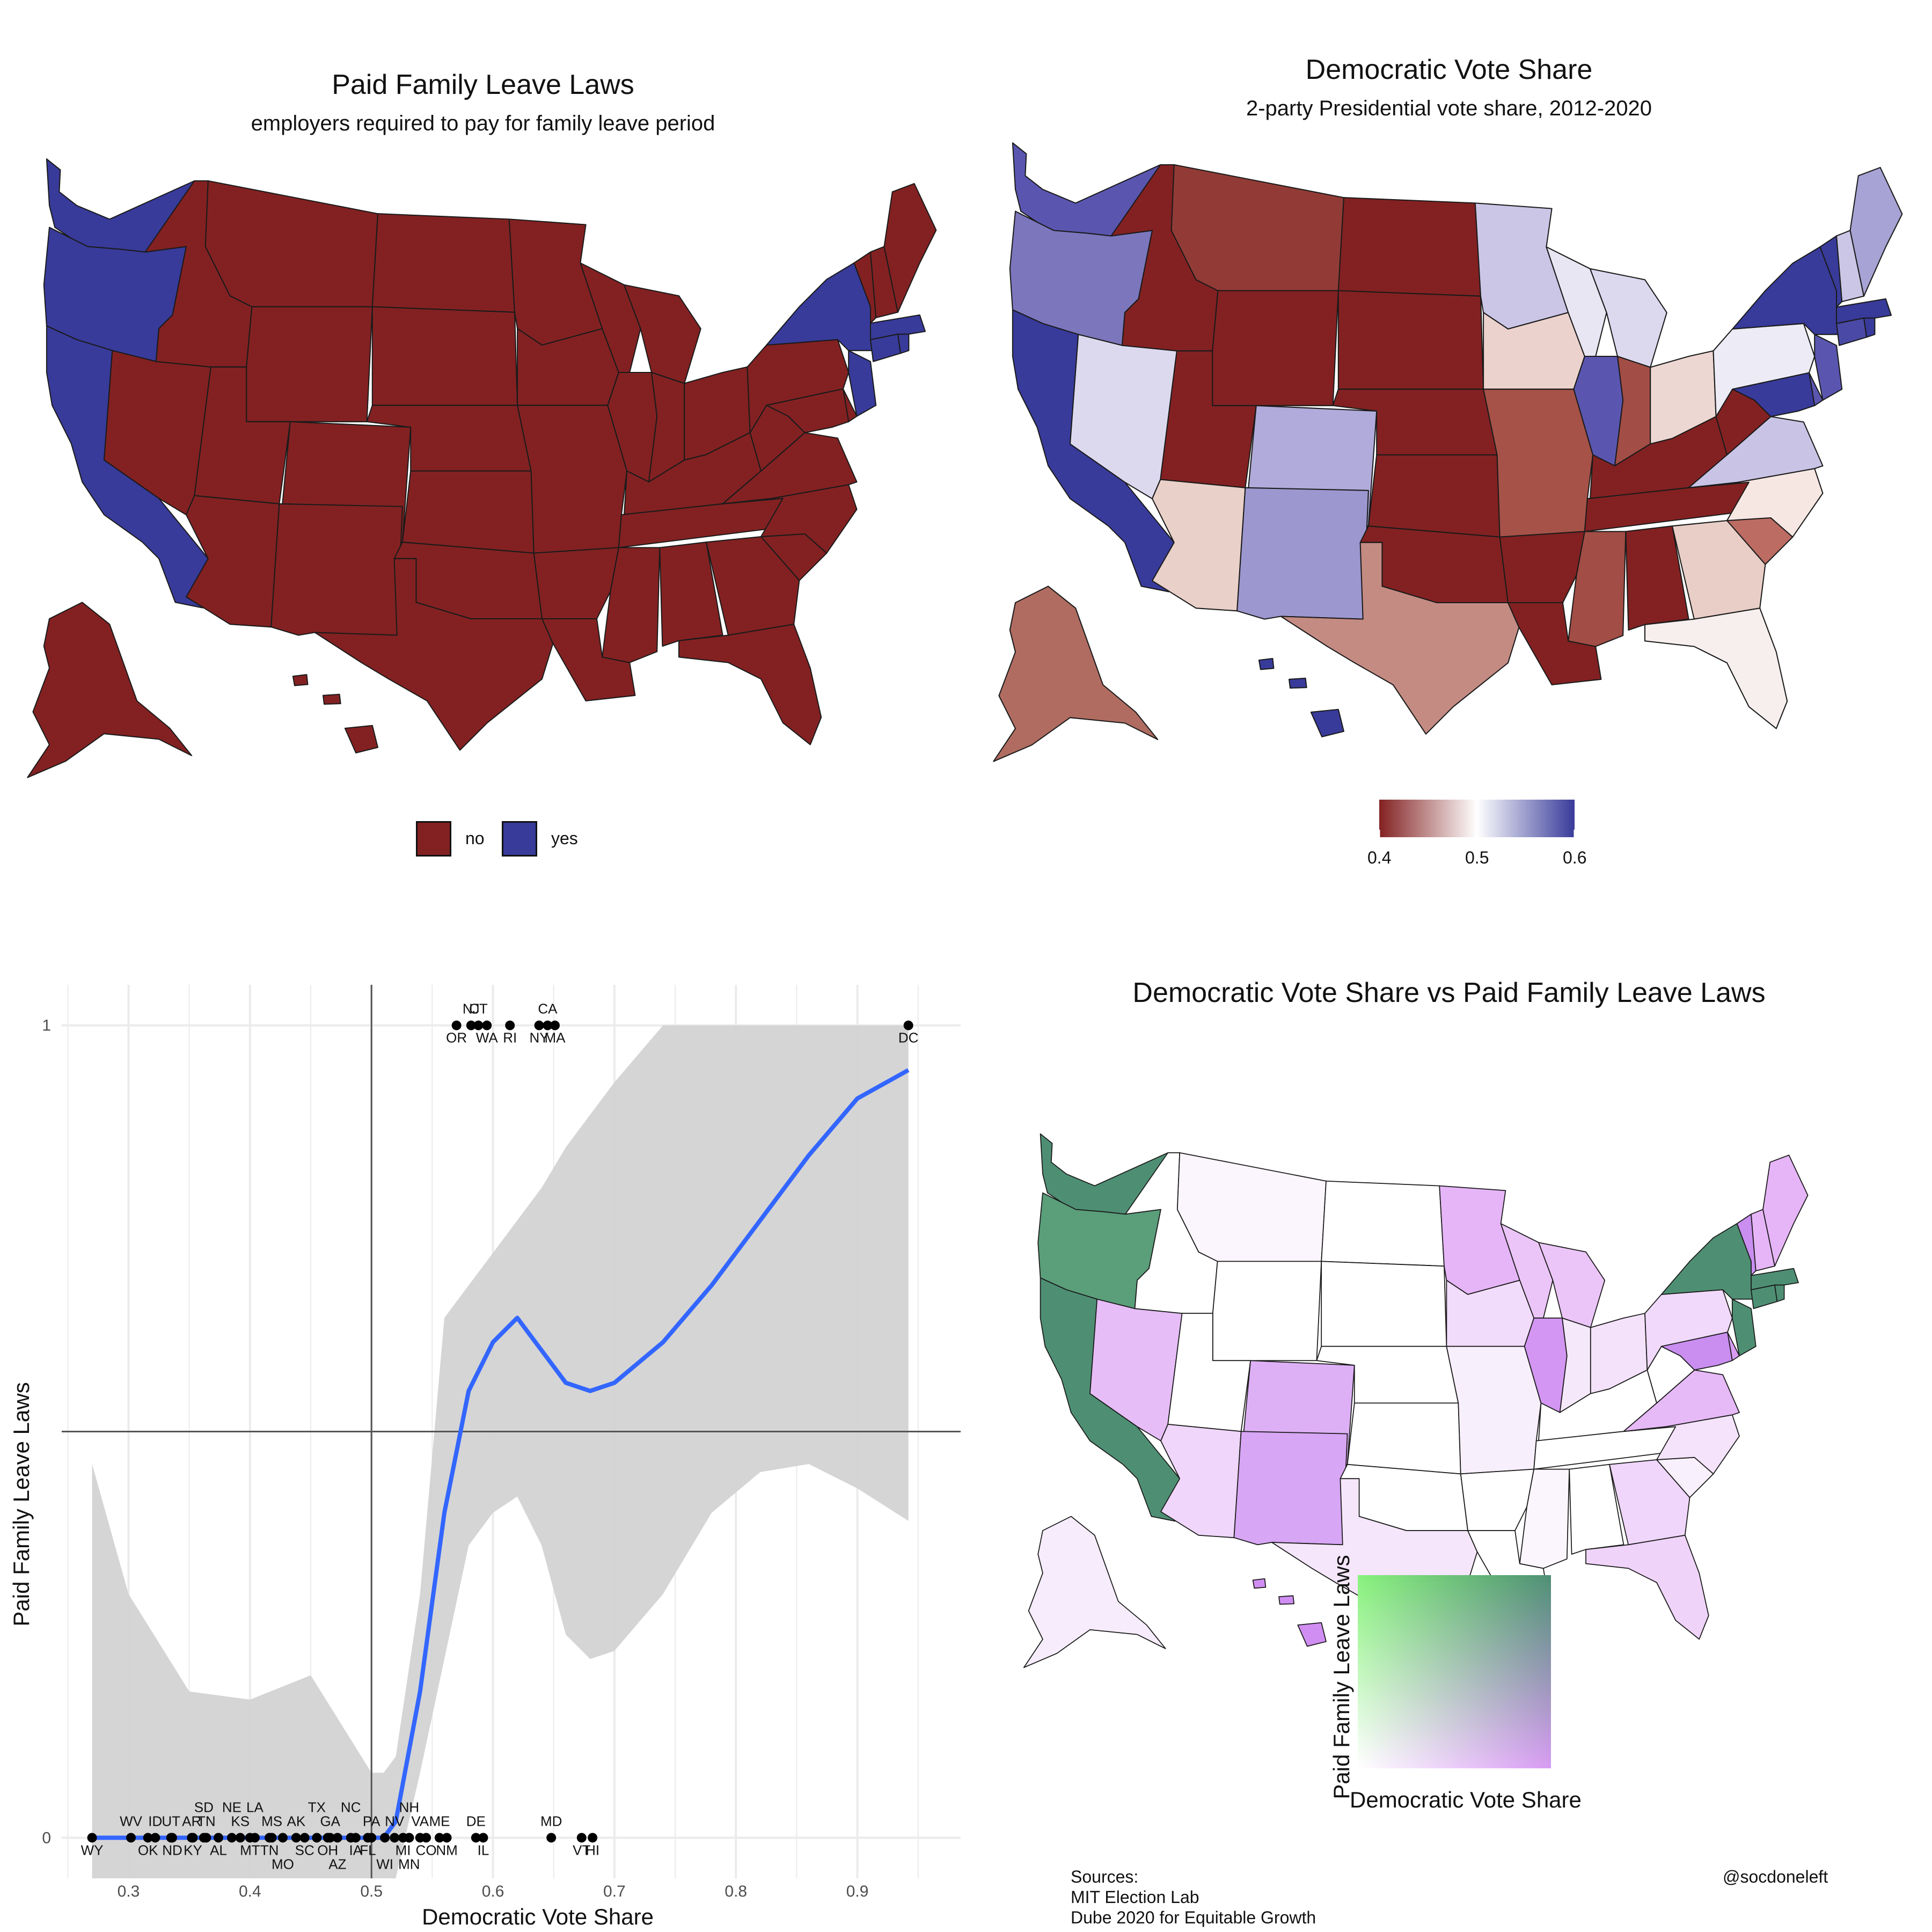 The image size is (1932, 1932). What do you see at coordinates (231, 1807) in the screenshot?
I see `point-label-ne: NE` at bounding box center [231, 1807].